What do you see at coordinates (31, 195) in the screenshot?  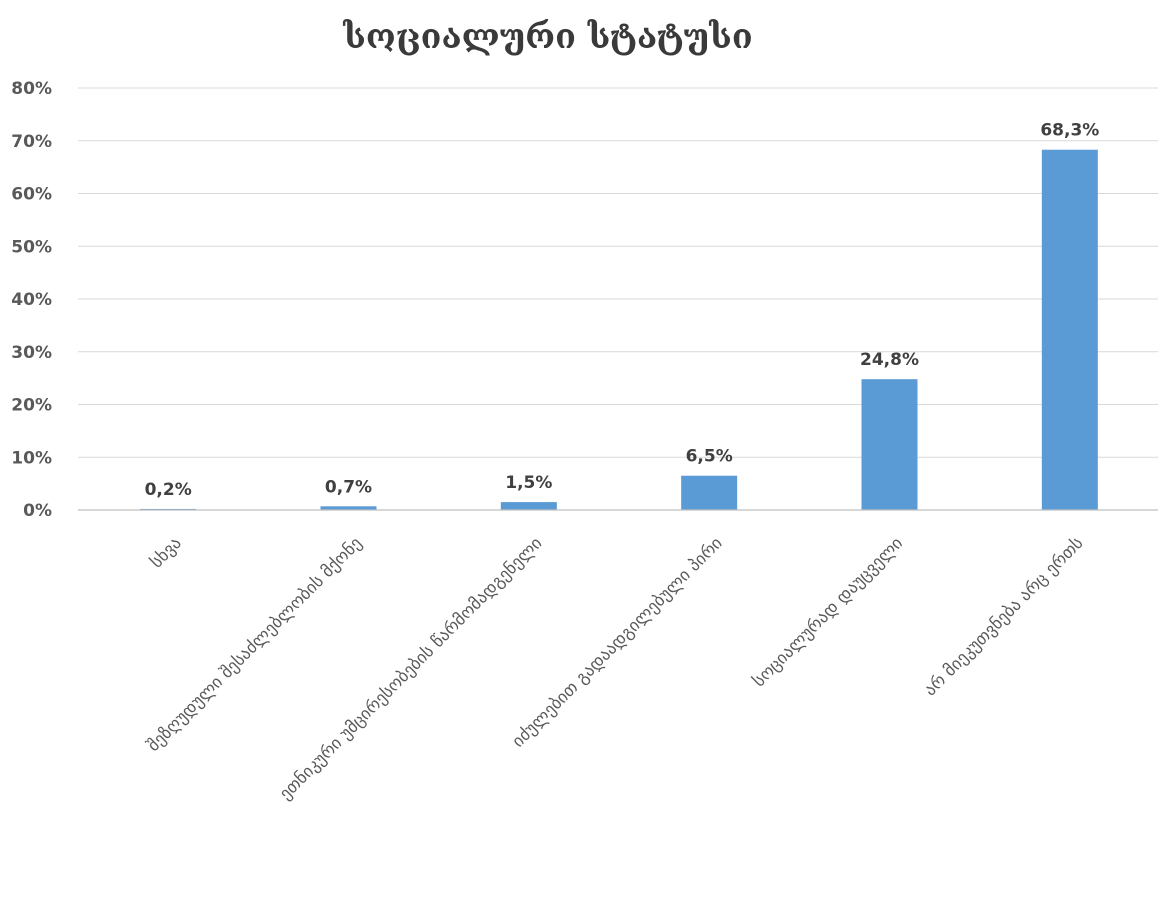 I see `y-tick-label: 60%` at bounding box center [31, 195].